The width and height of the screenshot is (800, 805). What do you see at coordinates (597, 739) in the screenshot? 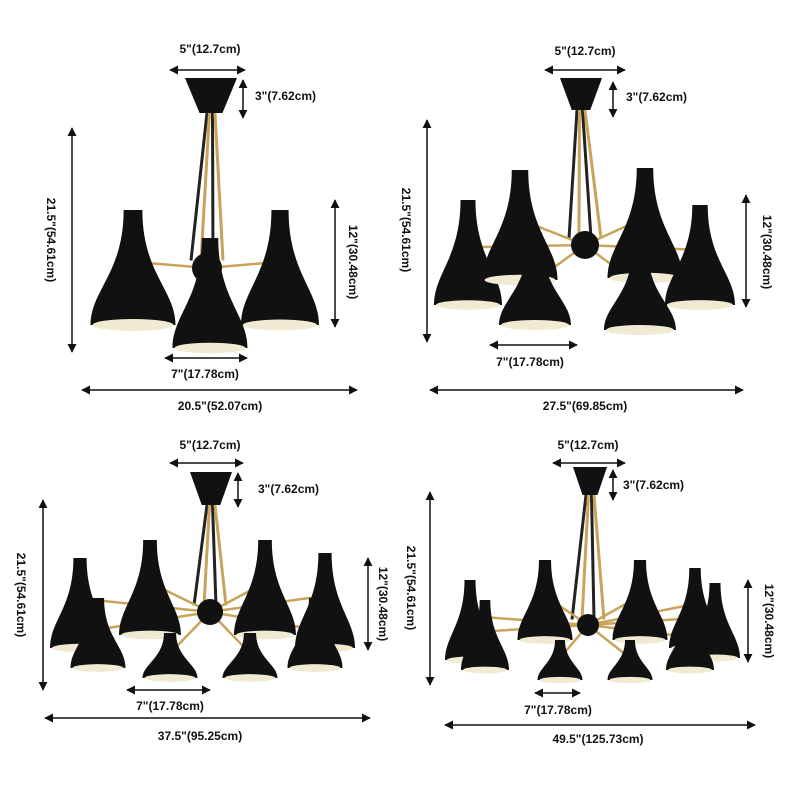
I see `width-label: 49.5"(125.73cm)` at bounding box center [597, 739].